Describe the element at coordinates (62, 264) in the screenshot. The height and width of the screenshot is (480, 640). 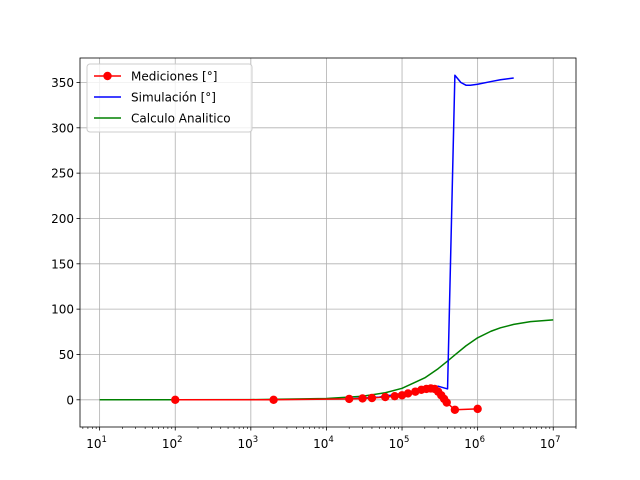
I see `y-tick-label: 150` at that location.